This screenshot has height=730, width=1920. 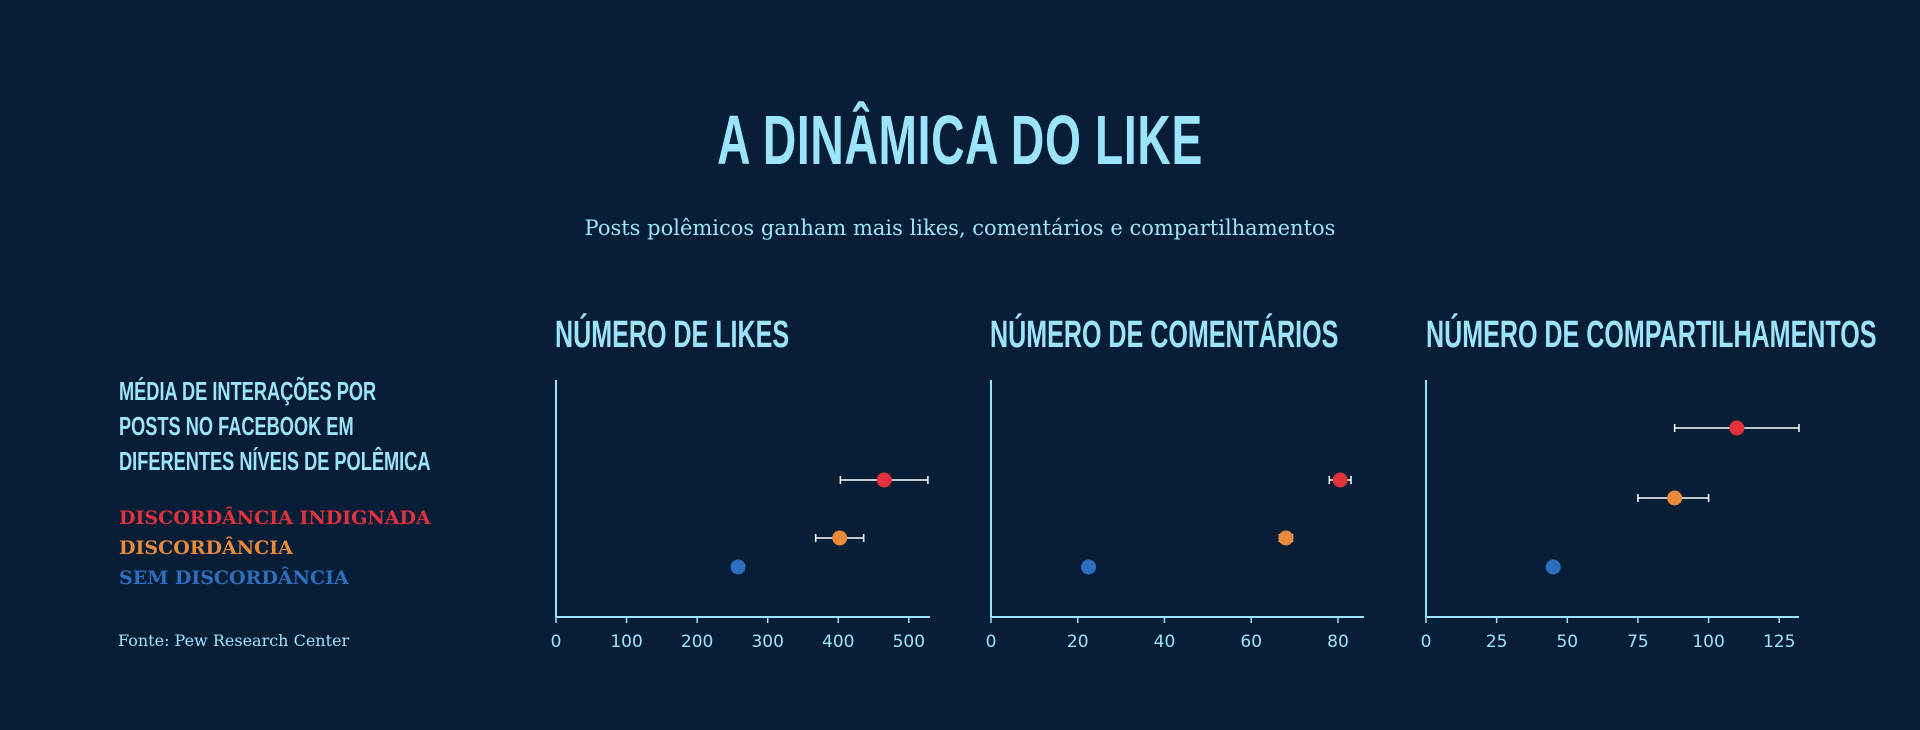 I want to click on x-tick-label: 200, so click(x=697, y=642).